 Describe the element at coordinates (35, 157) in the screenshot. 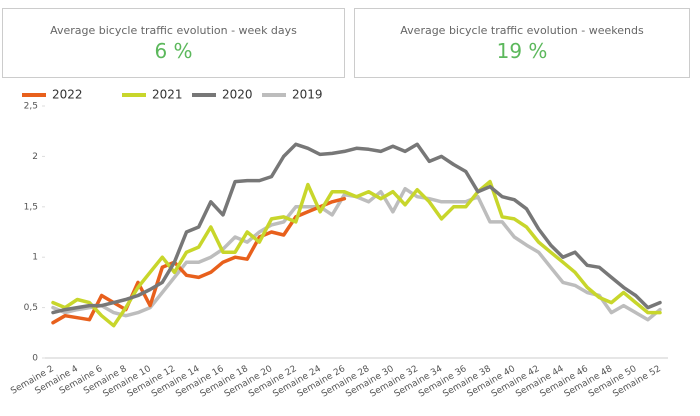

I see `y-tick-label: 2` at that location.